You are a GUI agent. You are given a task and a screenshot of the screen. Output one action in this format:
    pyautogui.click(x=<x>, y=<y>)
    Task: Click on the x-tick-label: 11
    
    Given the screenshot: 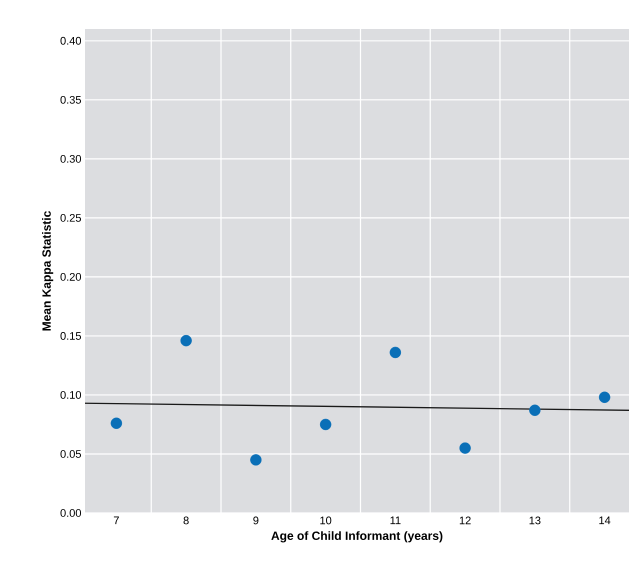 What is the action you would take?
    pyautogui.click(x=395, y=520)
    